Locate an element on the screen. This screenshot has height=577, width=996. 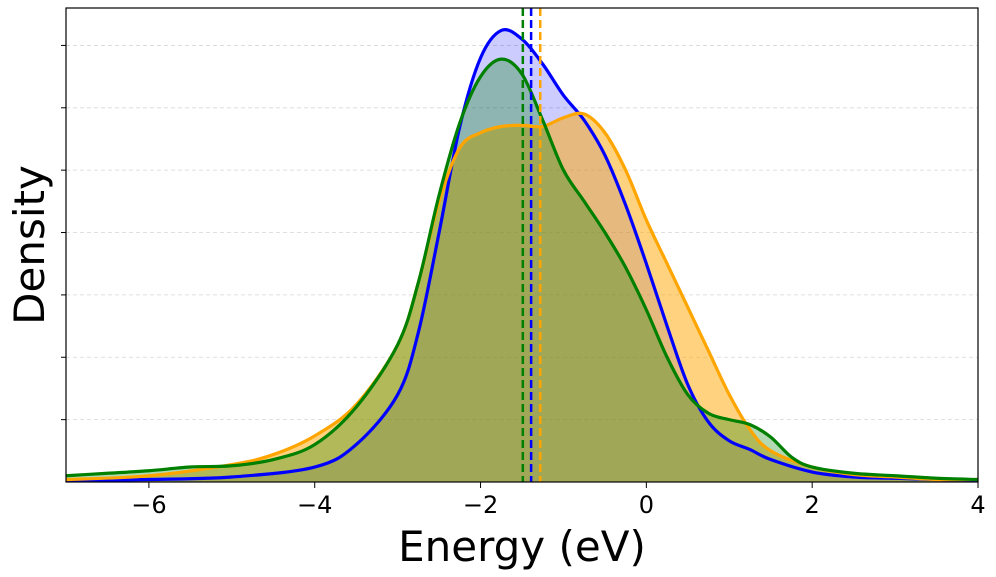
x-tick-label-1: −4 is located at coordinates (314, 505).